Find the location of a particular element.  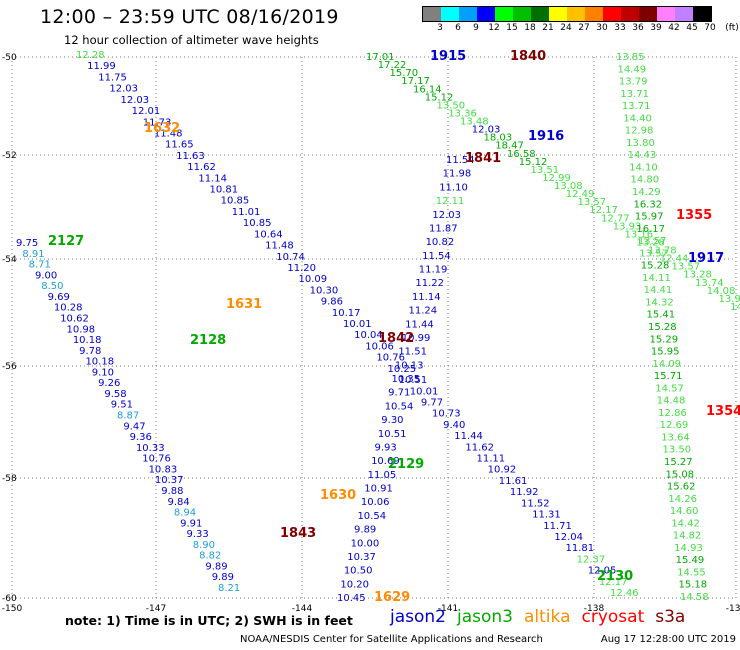

color-scale-tick: 21 is located at coordinates (548, 28).